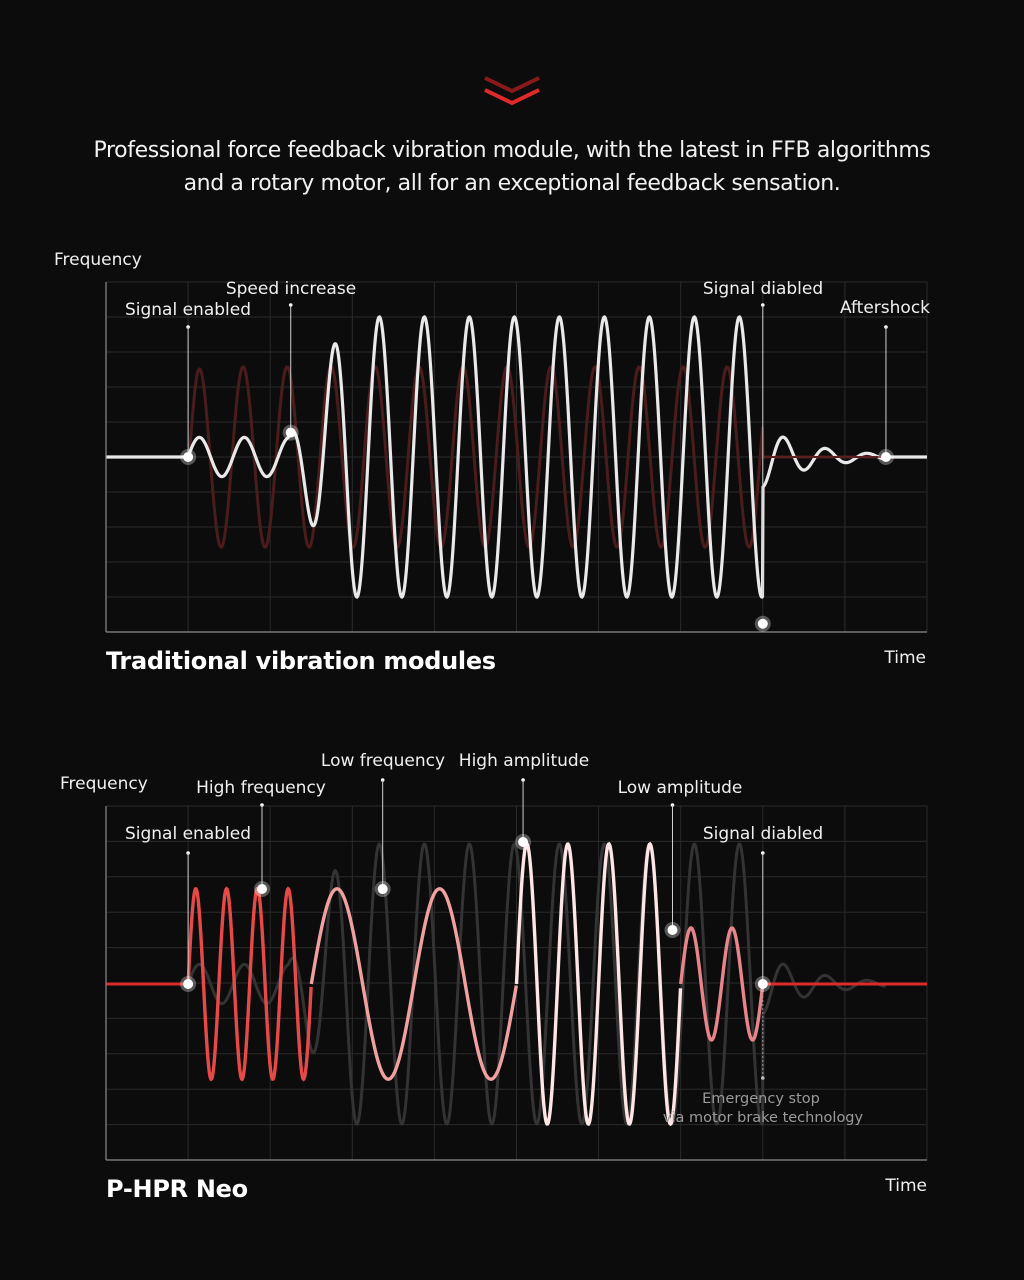 The height and width of the screenshot is (1280, 1024). I want to click on chart-title: Traditional vibration modules, so click(301, 661).